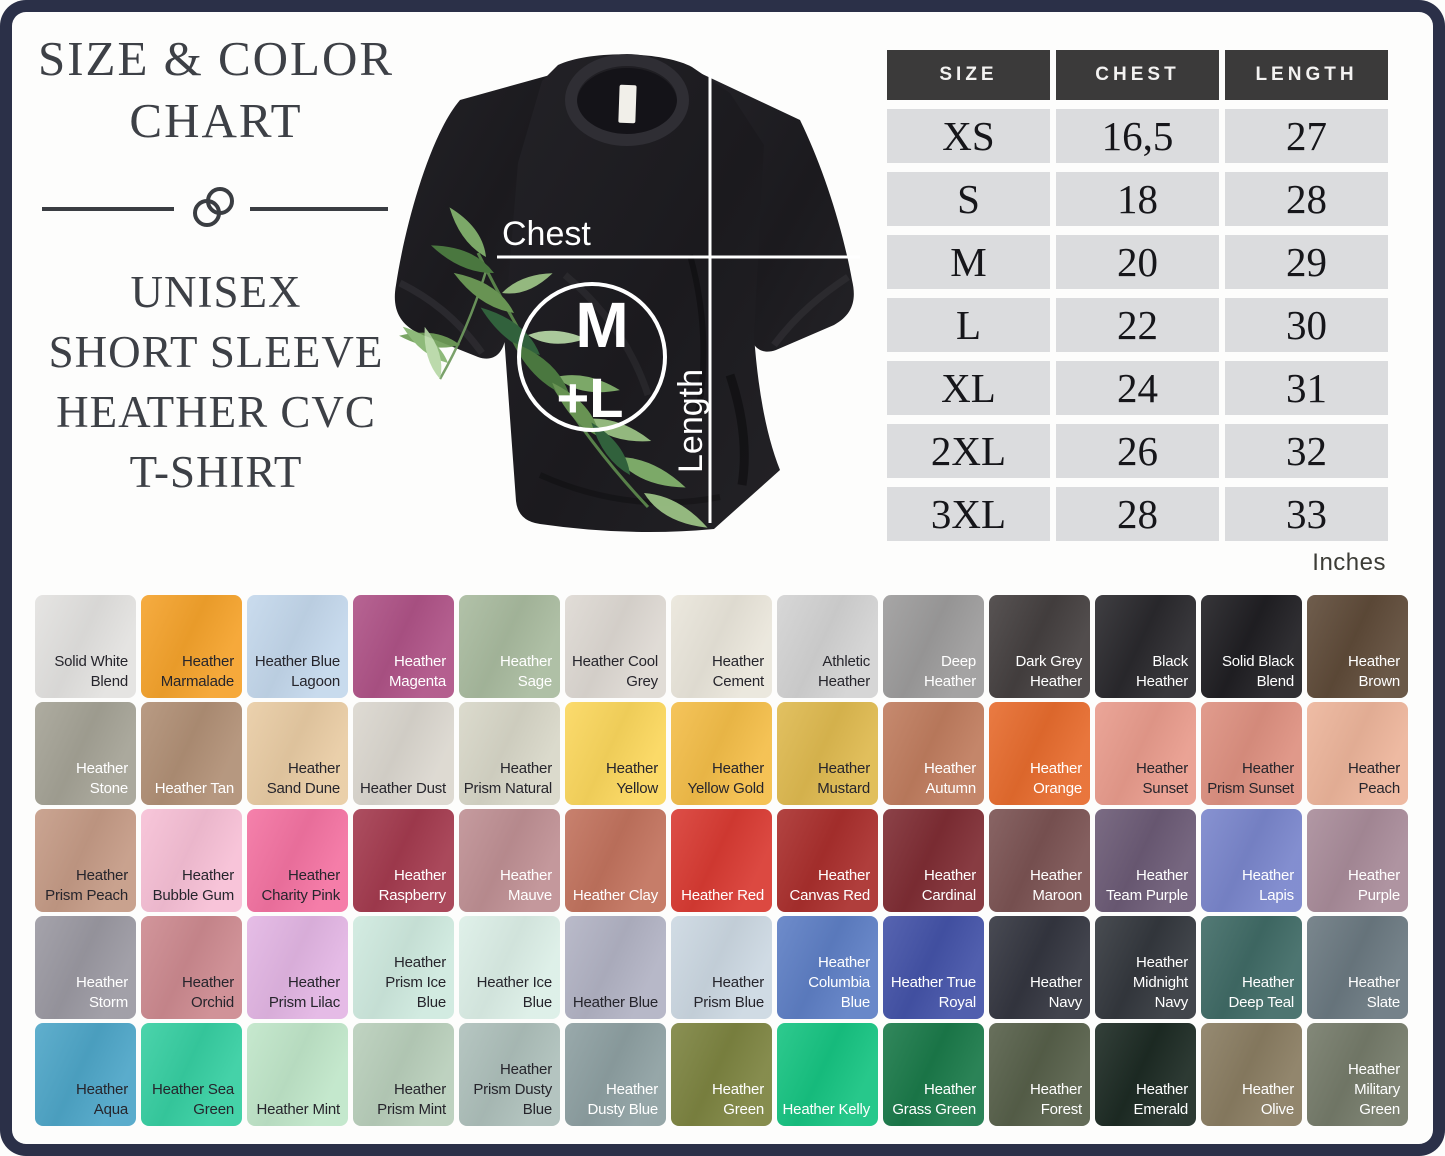 Image resolution: width=1445 pixels, height=1156 pixels. I want to click on color-swatch-label: Heather Tan, so click(194, 788).